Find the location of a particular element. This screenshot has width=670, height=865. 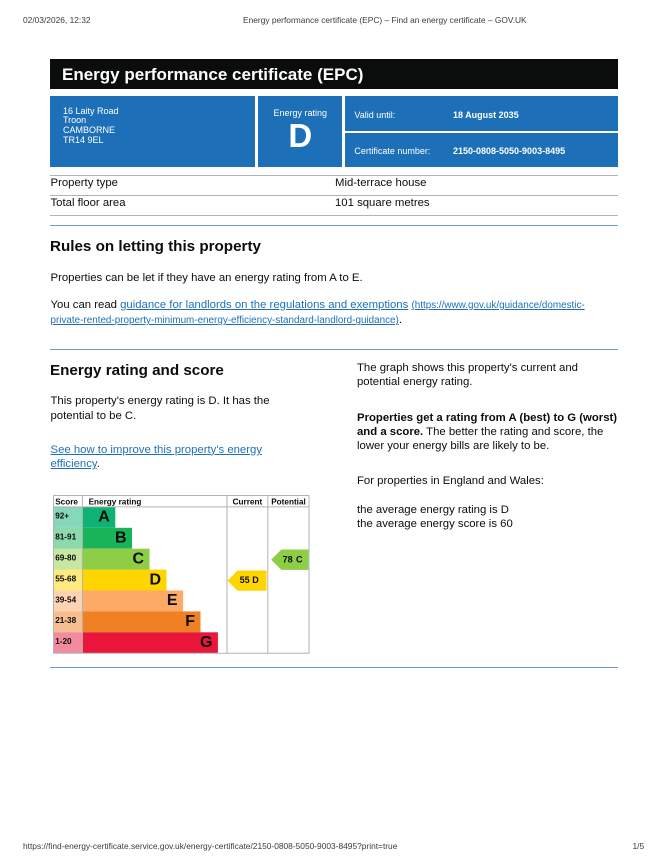

svg-text: 55 is located at coordinates (245, 580).